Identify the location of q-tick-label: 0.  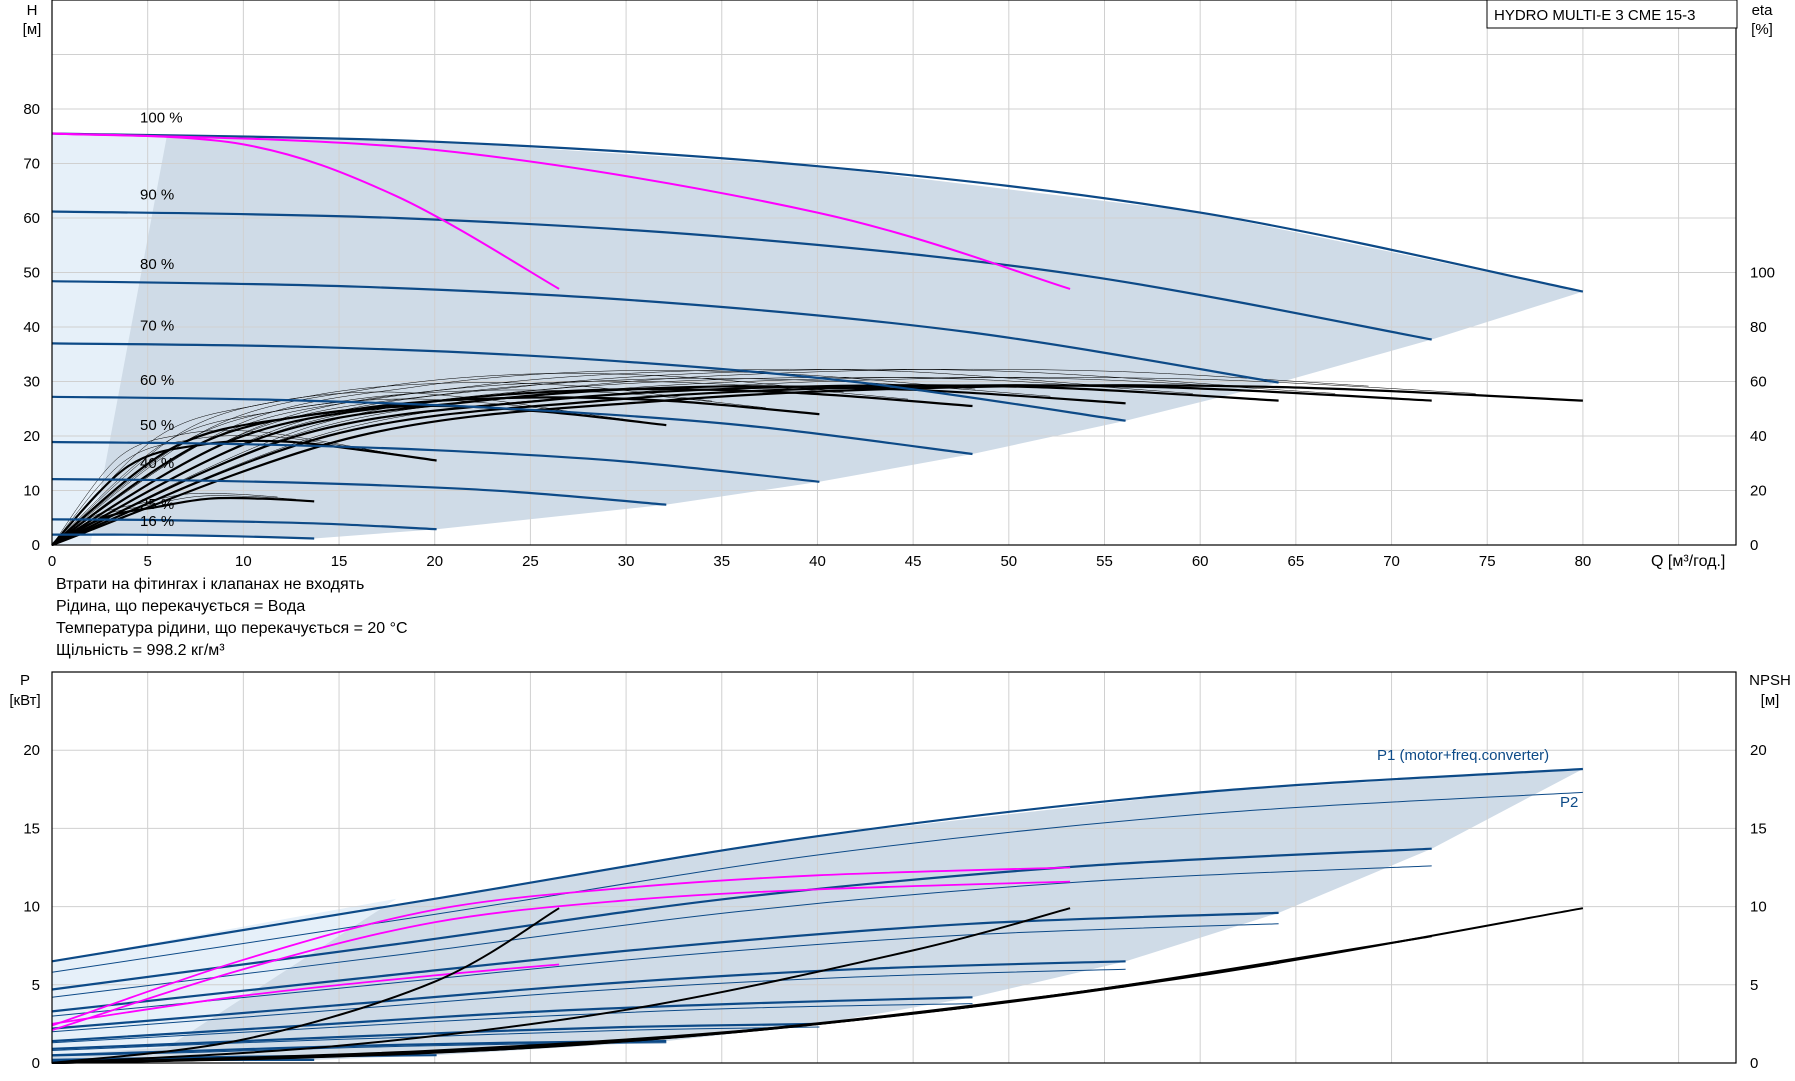
(52, 561).